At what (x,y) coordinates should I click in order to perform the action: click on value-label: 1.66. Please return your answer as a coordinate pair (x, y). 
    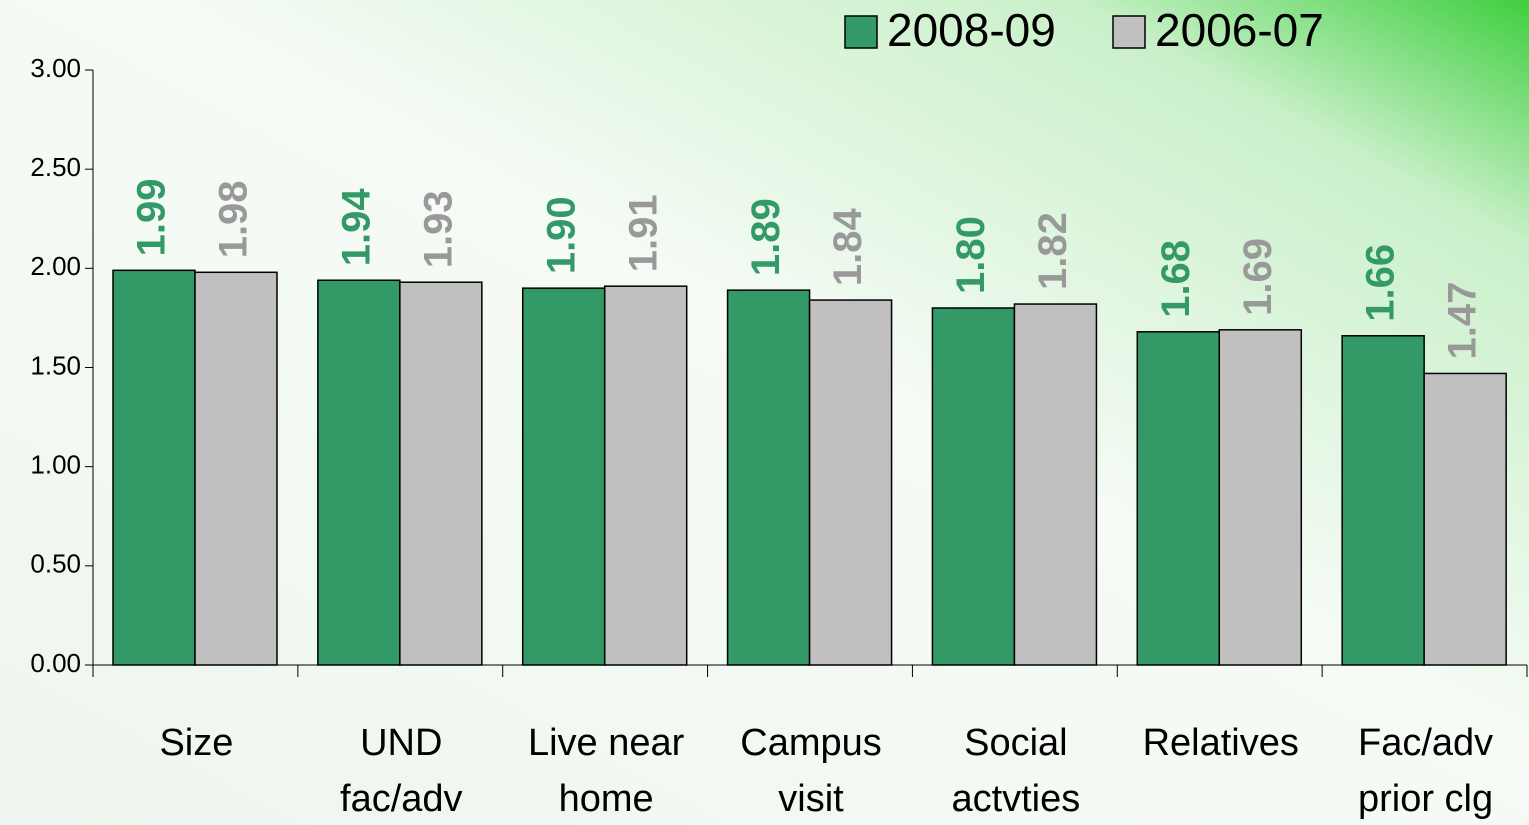
    Looking at the image, I should click on (1381, 283).